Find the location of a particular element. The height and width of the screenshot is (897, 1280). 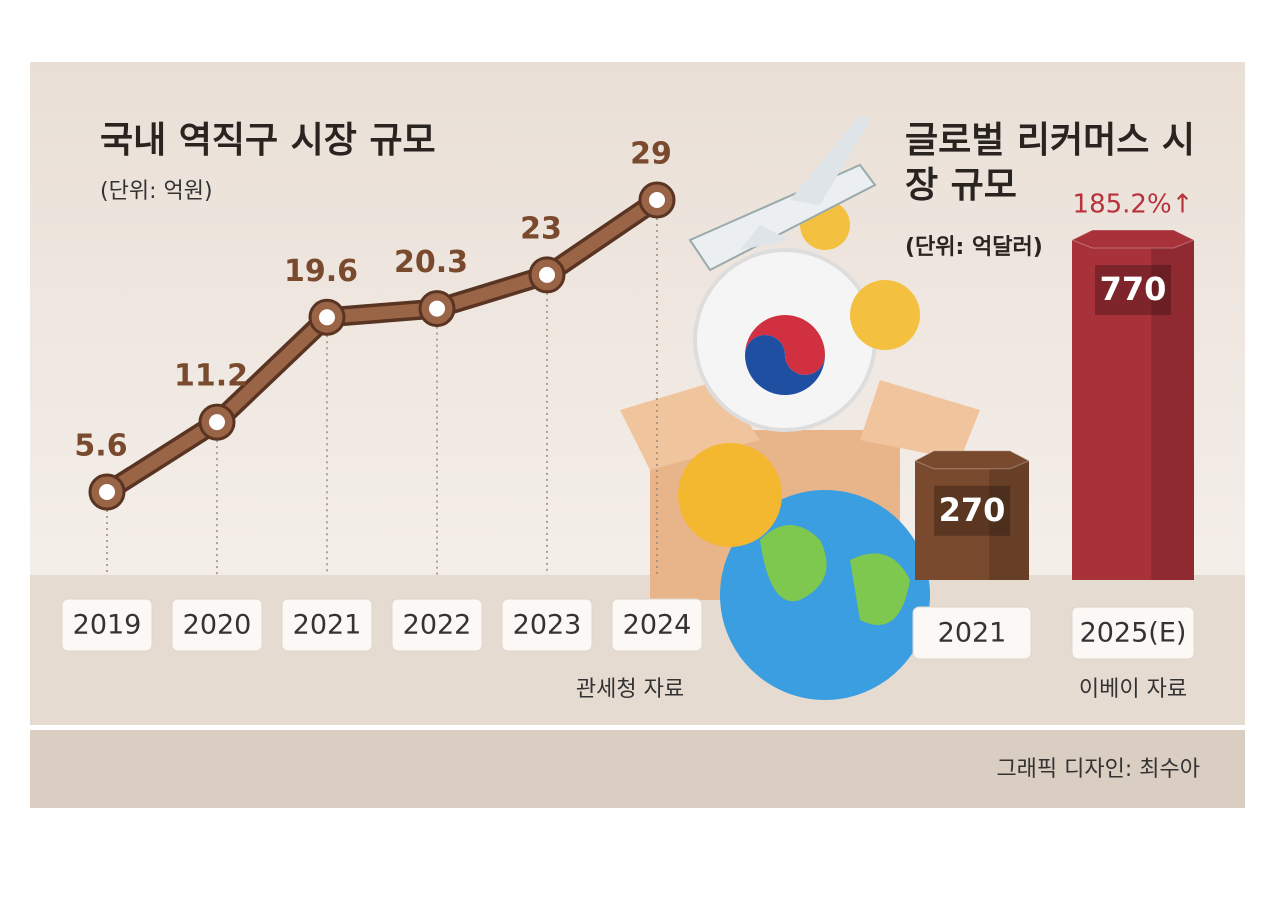

x-tick-label: 2022 is located at coordinates (437, 625).